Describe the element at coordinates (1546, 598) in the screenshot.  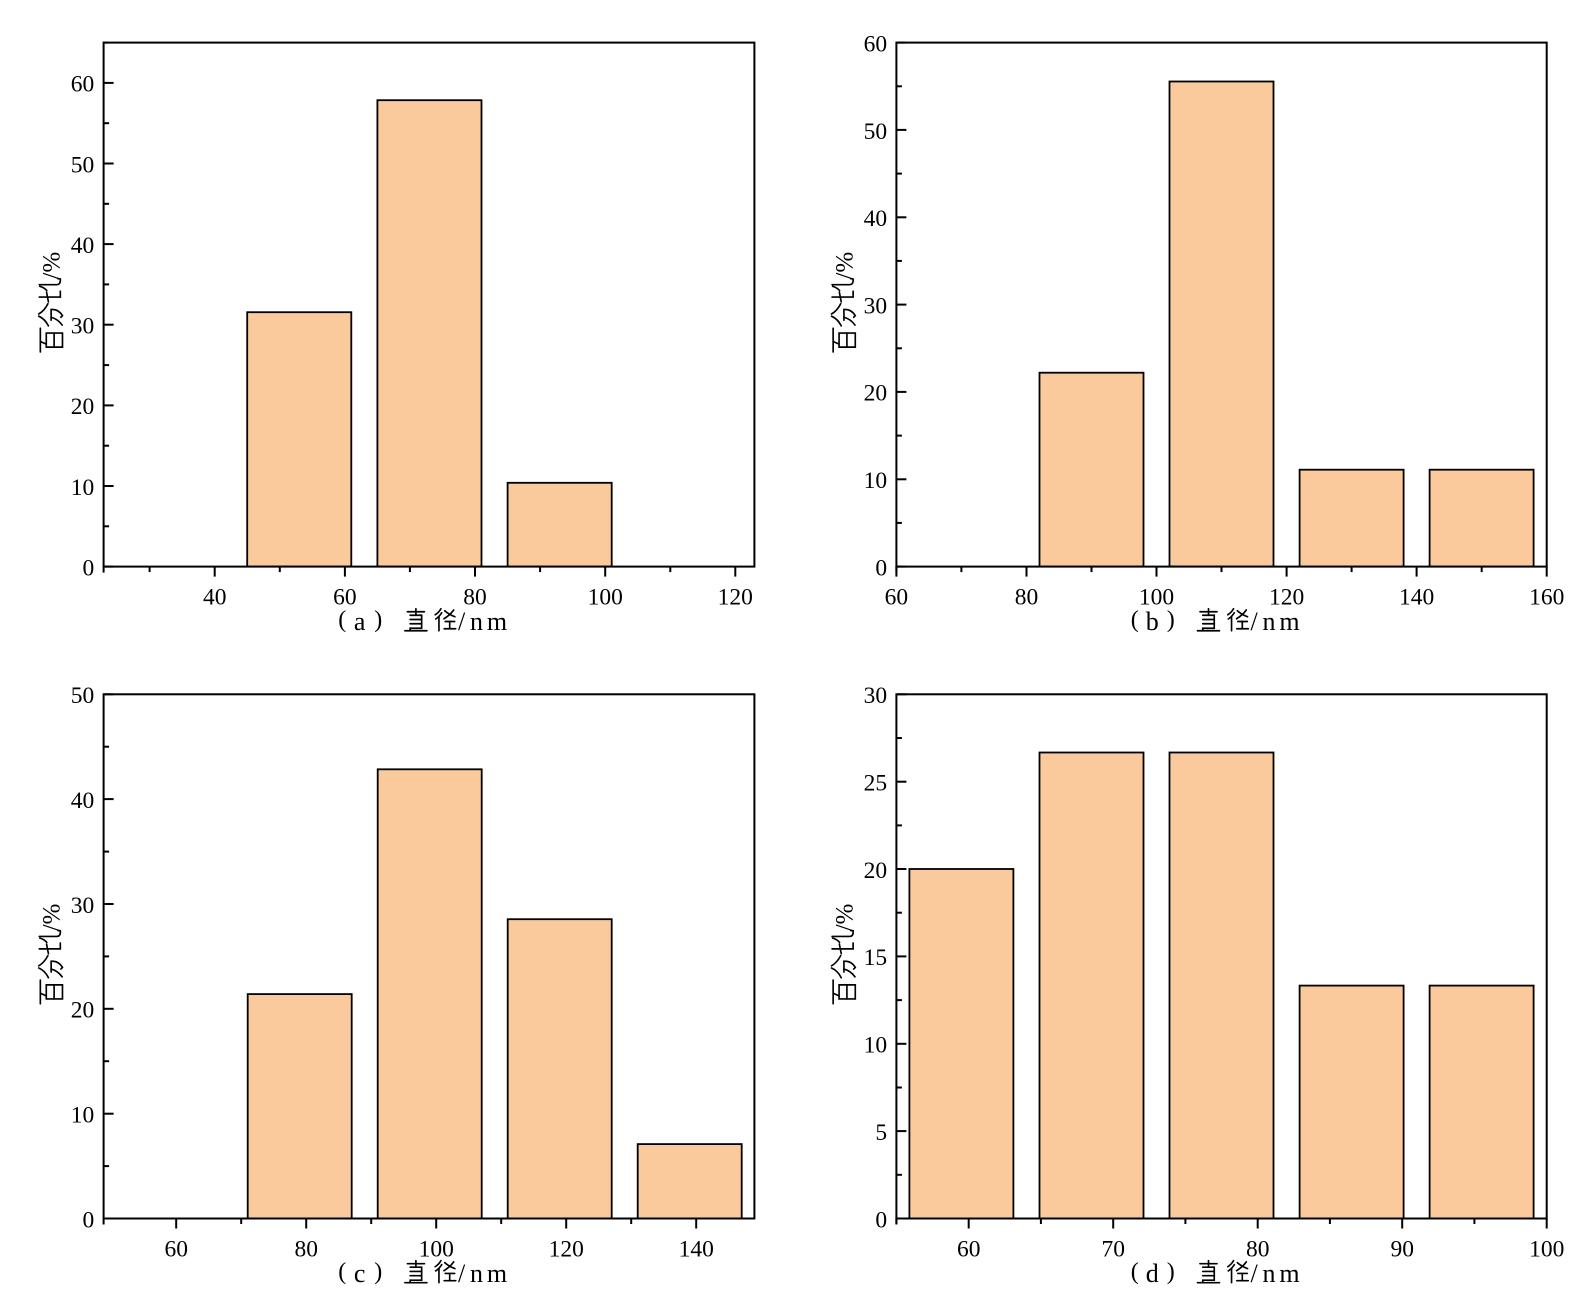
I see `svg-text: 160` at that location.